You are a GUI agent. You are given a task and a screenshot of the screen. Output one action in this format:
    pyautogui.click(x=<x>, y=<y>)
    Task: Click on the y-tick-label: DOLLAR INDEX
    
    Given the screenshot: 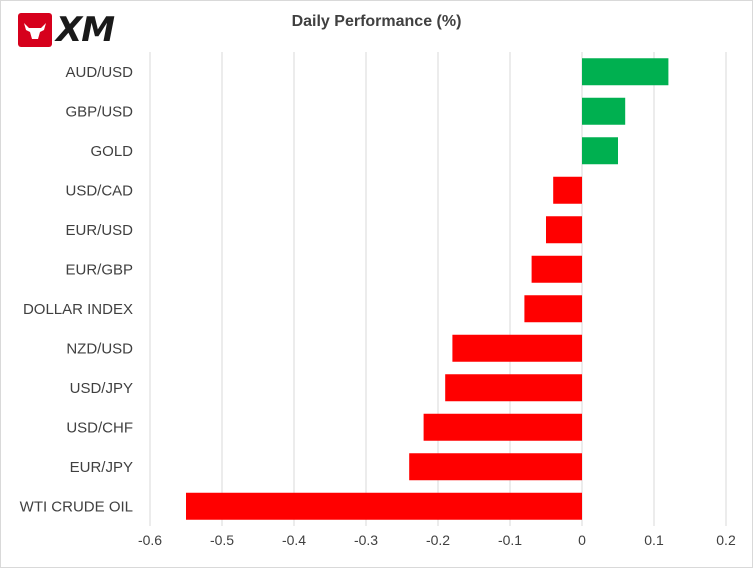 What is the action you would take?
    pyautogui.click(x=78, y=309)
    